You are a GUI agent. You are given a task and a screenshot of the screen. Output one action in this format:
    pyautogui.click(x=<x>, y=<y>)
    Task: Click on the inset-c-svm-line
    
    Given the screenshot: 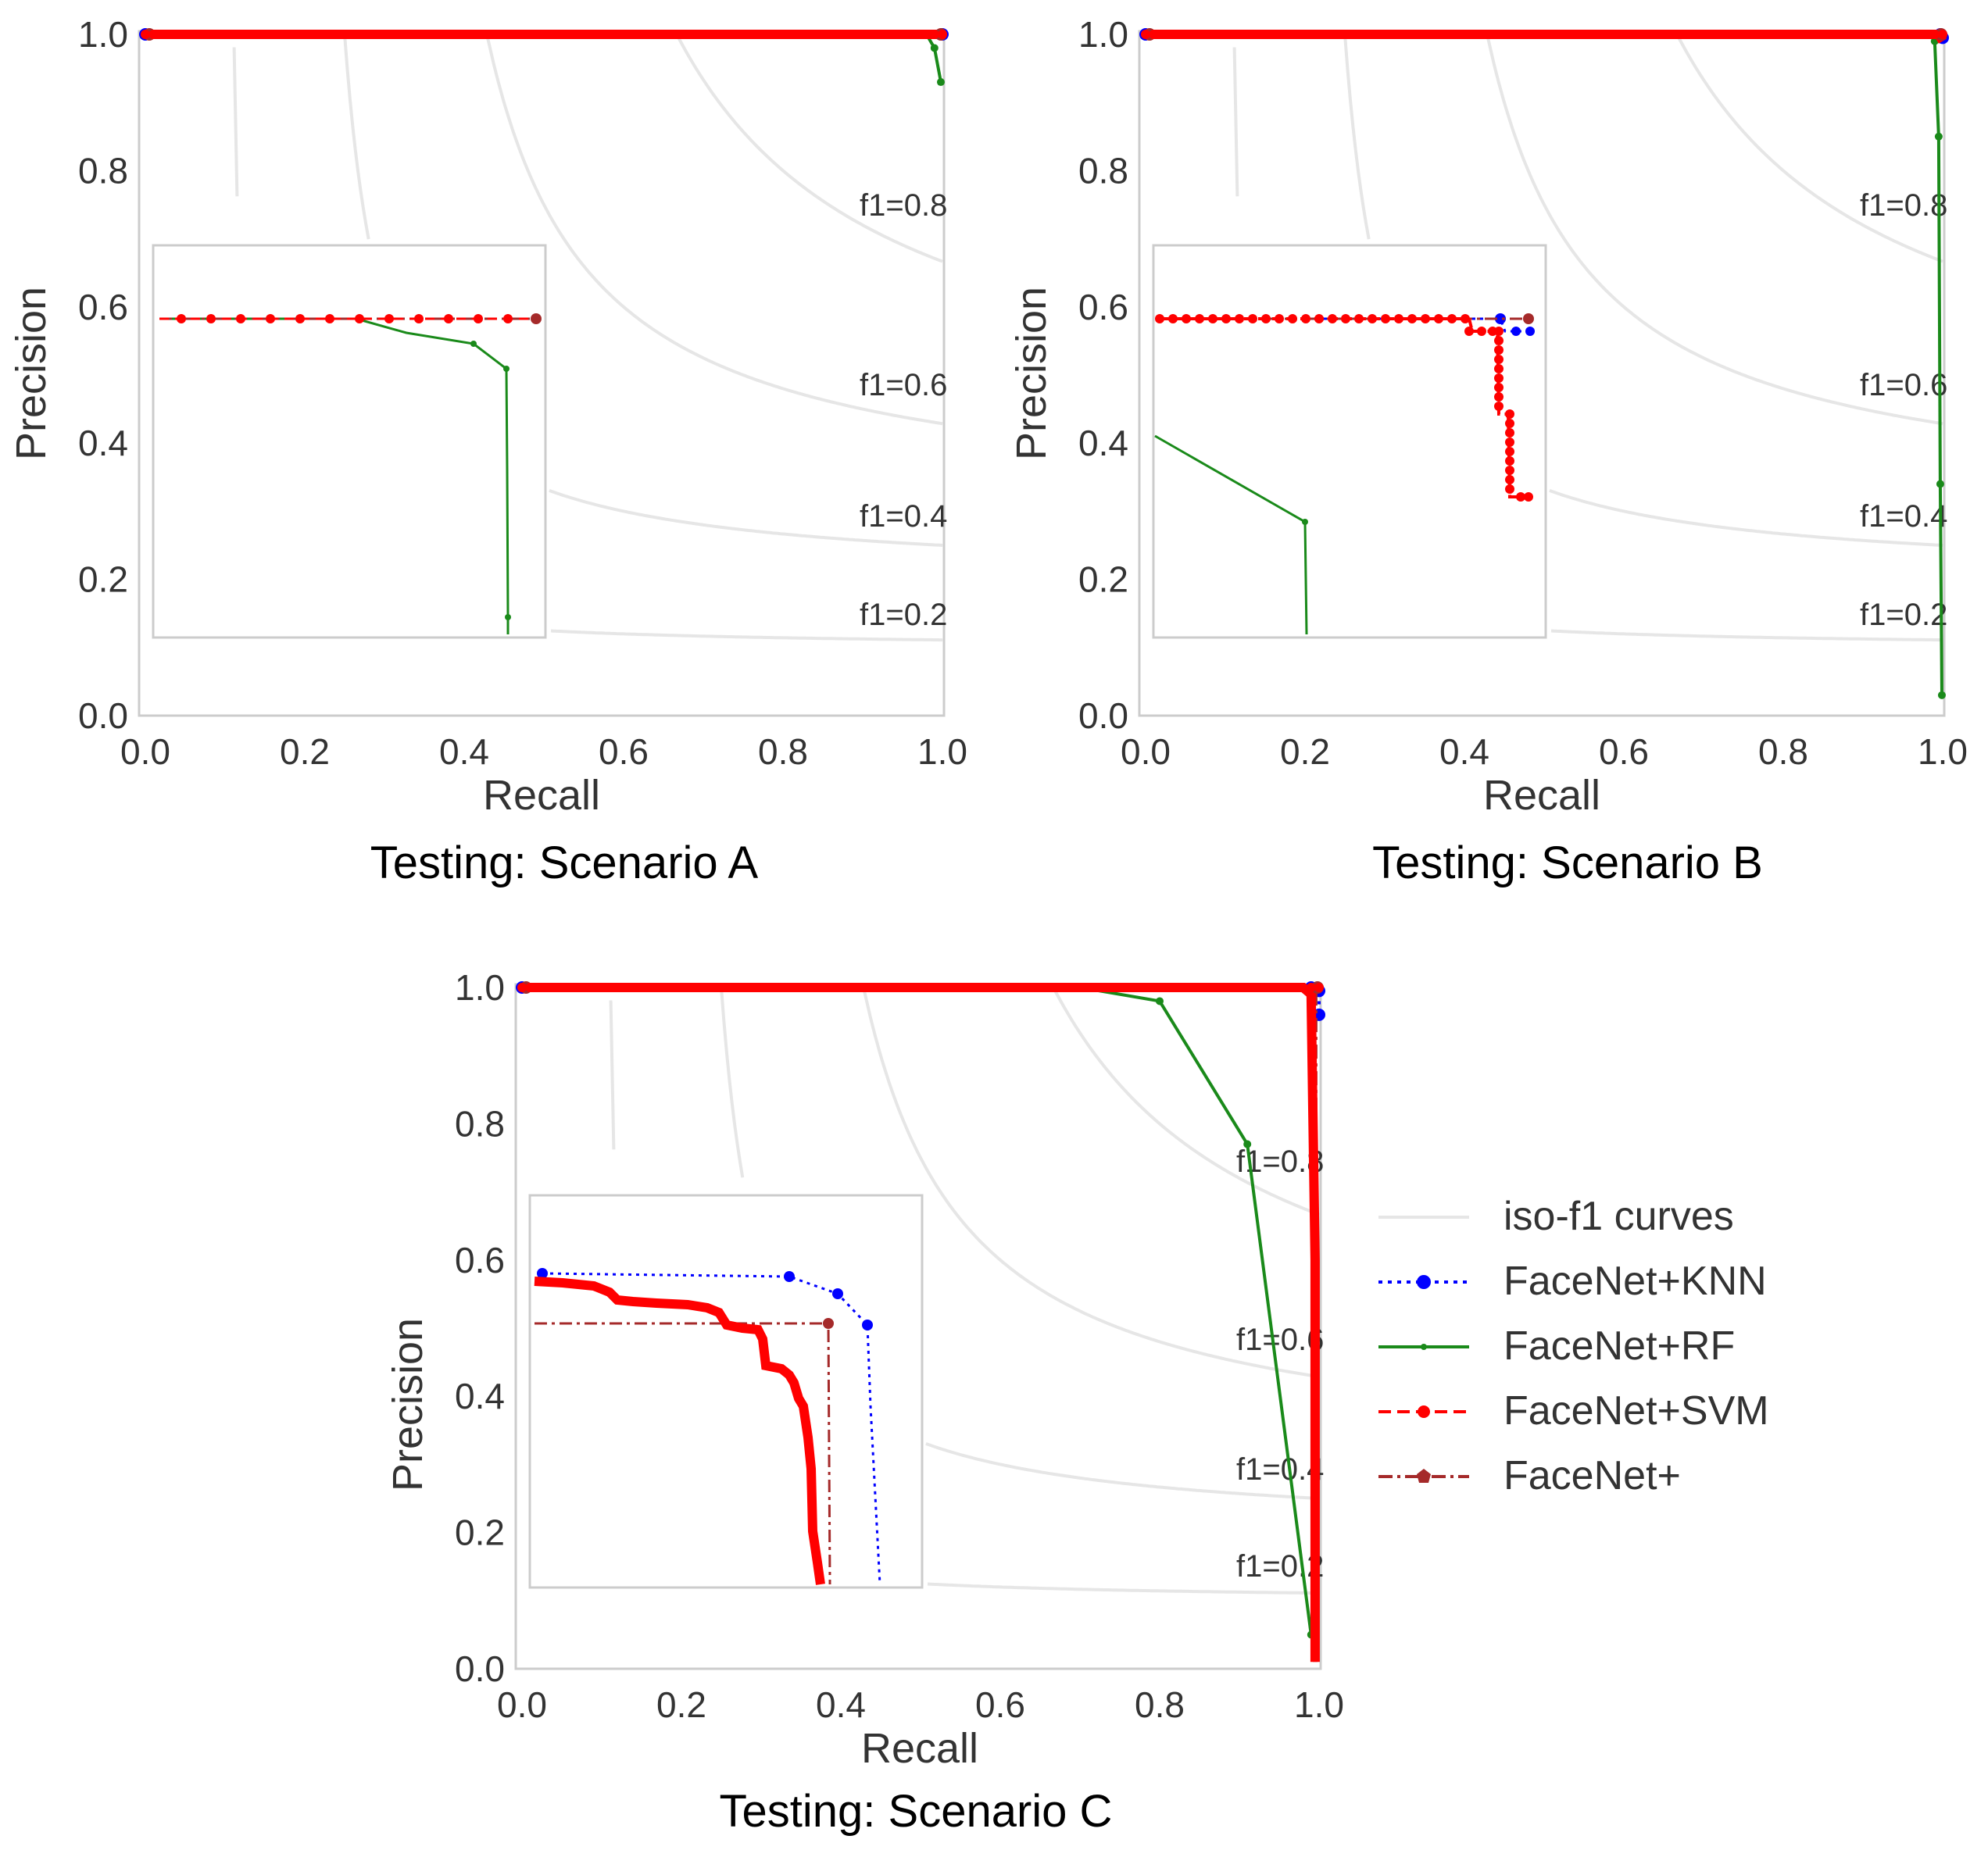 What is the action you would take?
    pyautogui.click(x=679, y=1431)
    